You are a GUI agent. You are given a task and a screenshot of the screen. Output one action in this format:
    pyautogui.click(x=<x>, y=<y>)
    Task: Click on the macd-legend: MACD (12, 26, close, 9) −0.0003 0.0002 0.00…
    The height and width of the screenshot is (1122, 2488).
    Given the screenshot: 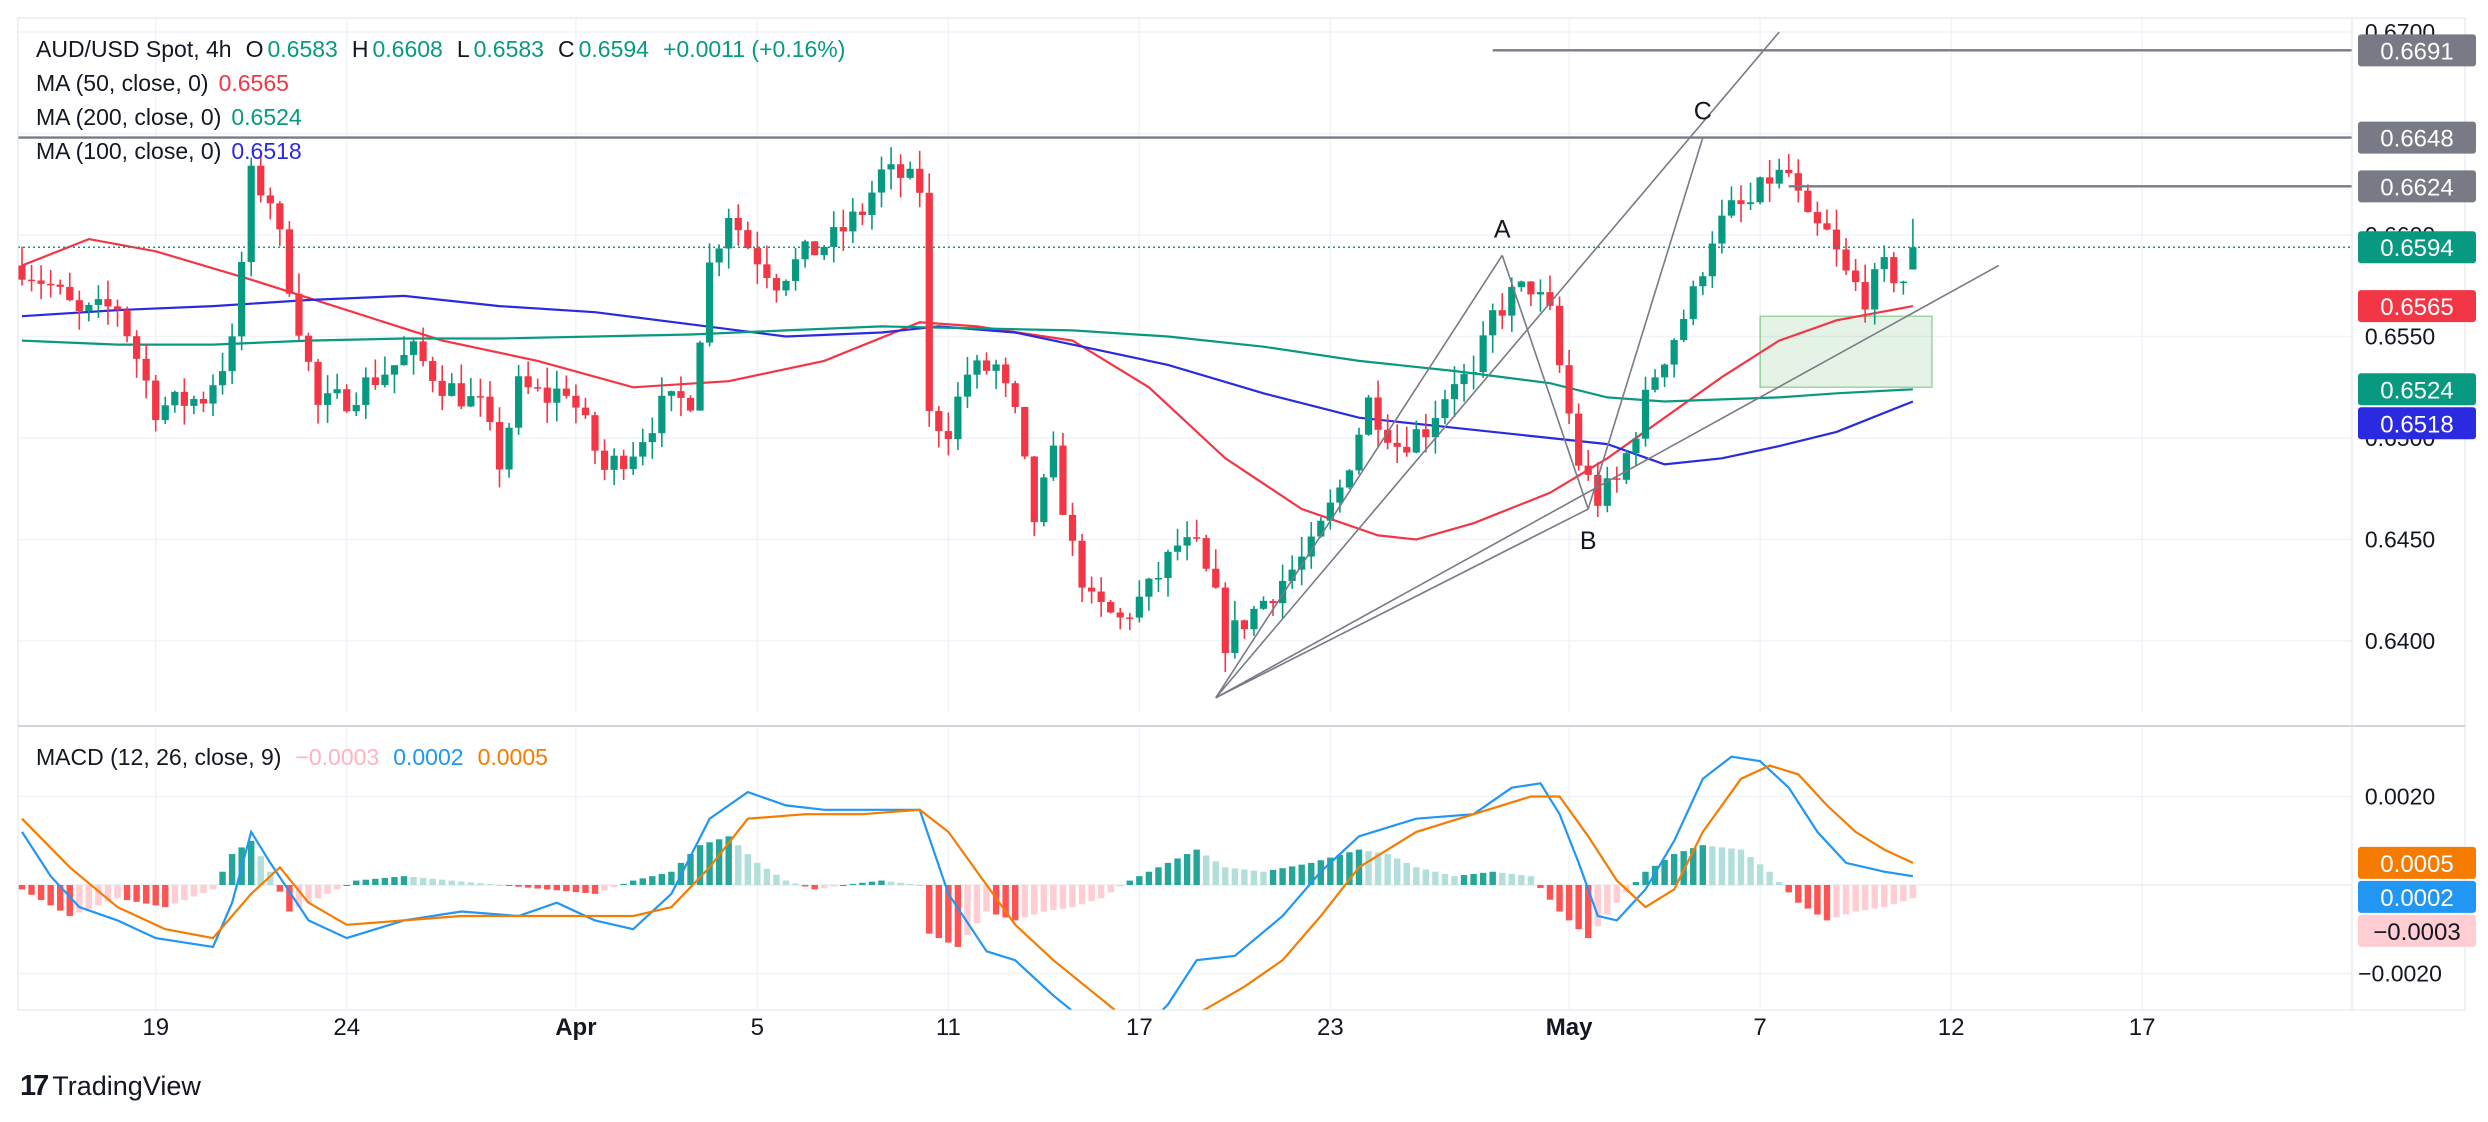 What is the action you would take?
    pyautogui.click(x=294, y=757)
    